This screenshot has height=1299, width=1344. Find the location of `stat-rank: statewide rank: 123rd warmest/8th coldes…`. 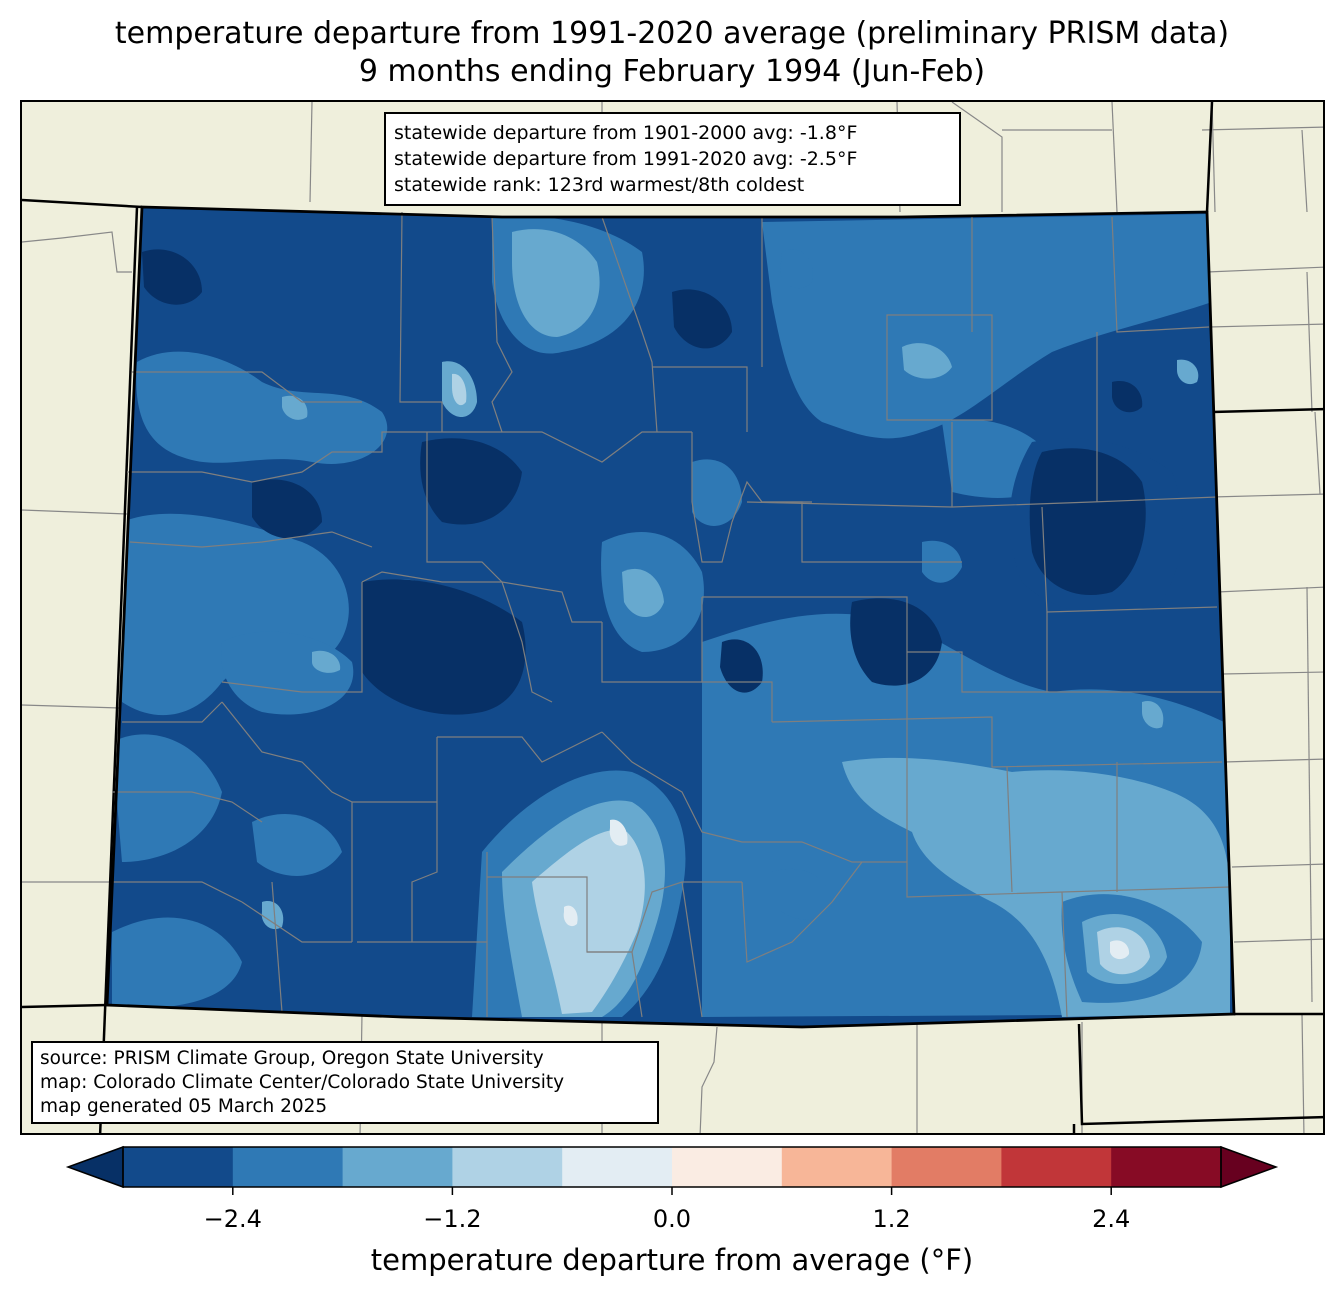

stat-rank: statewide rank: 123rd warmest/8th coldes… is located at coordinates (599, 185).